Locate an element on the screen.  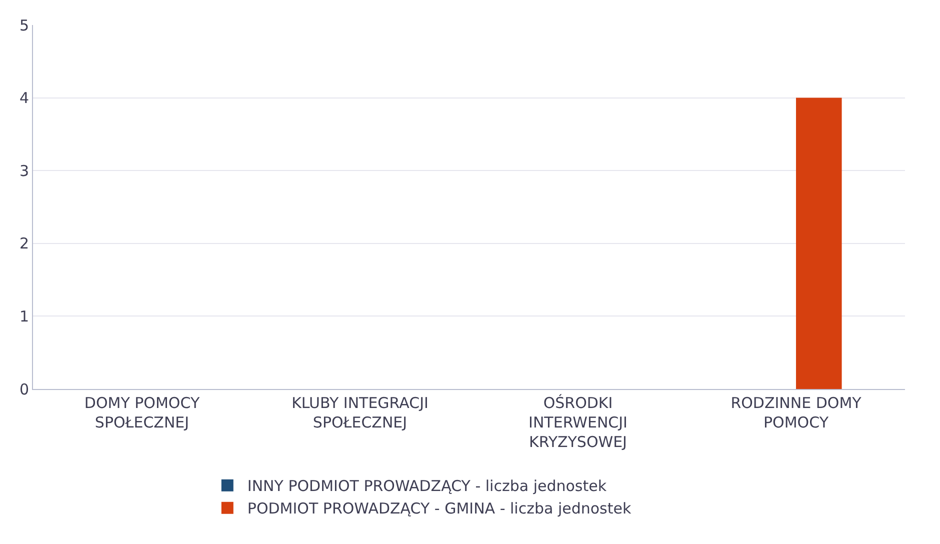
legend-label: INNY PODMIOT PROWADZĄCY - liczba jednostek is located at coordinates (427, 486).